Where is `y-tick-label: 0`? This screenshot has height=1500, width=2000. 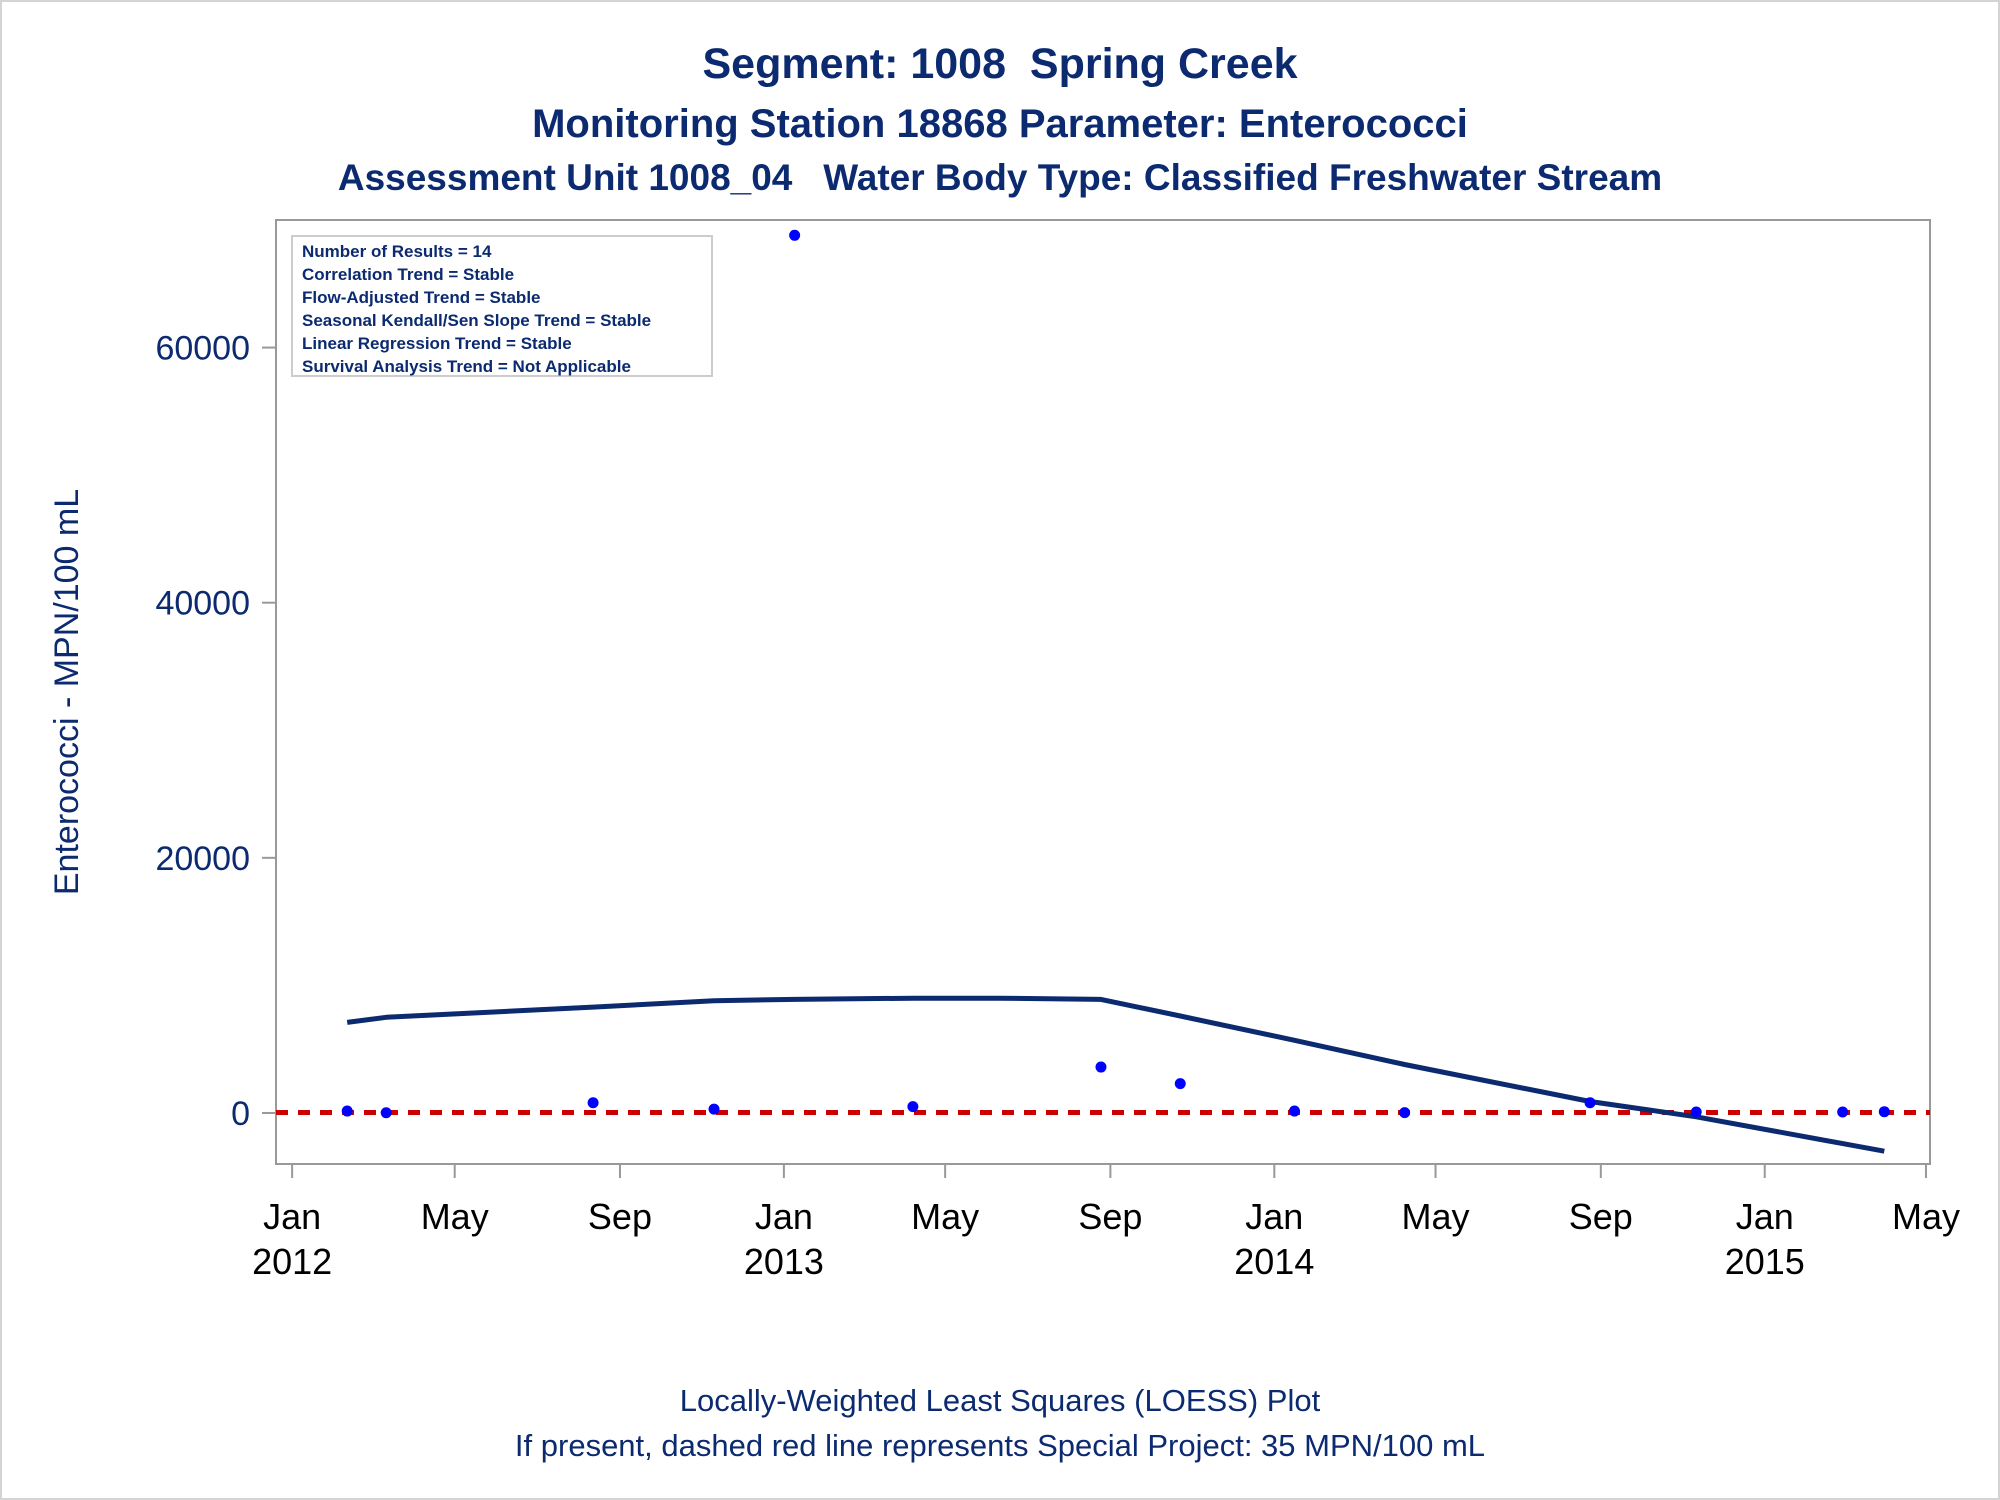
y-tick-label: 0 is located at coordinates (240, 1114).